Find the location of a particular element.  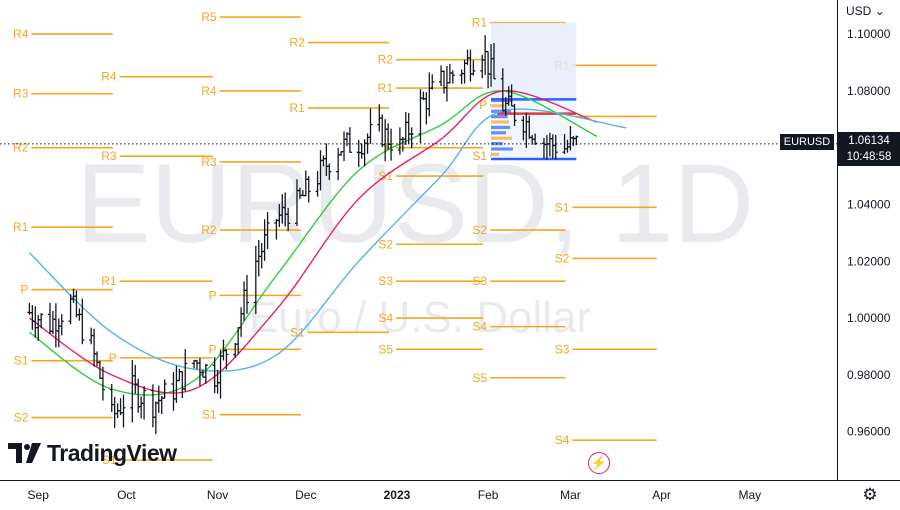

time-axis: Sep Oct Nov Dec 2023 Feb Mar Apr May is located at coordinates (395, 495).